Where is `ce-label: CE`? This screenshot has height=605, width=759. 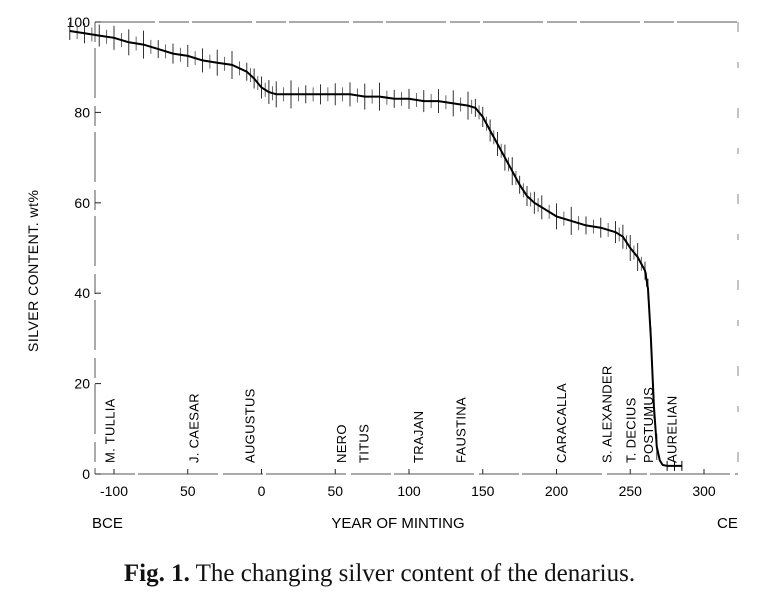
ce-label: CE is located at coordinates (727, 523).